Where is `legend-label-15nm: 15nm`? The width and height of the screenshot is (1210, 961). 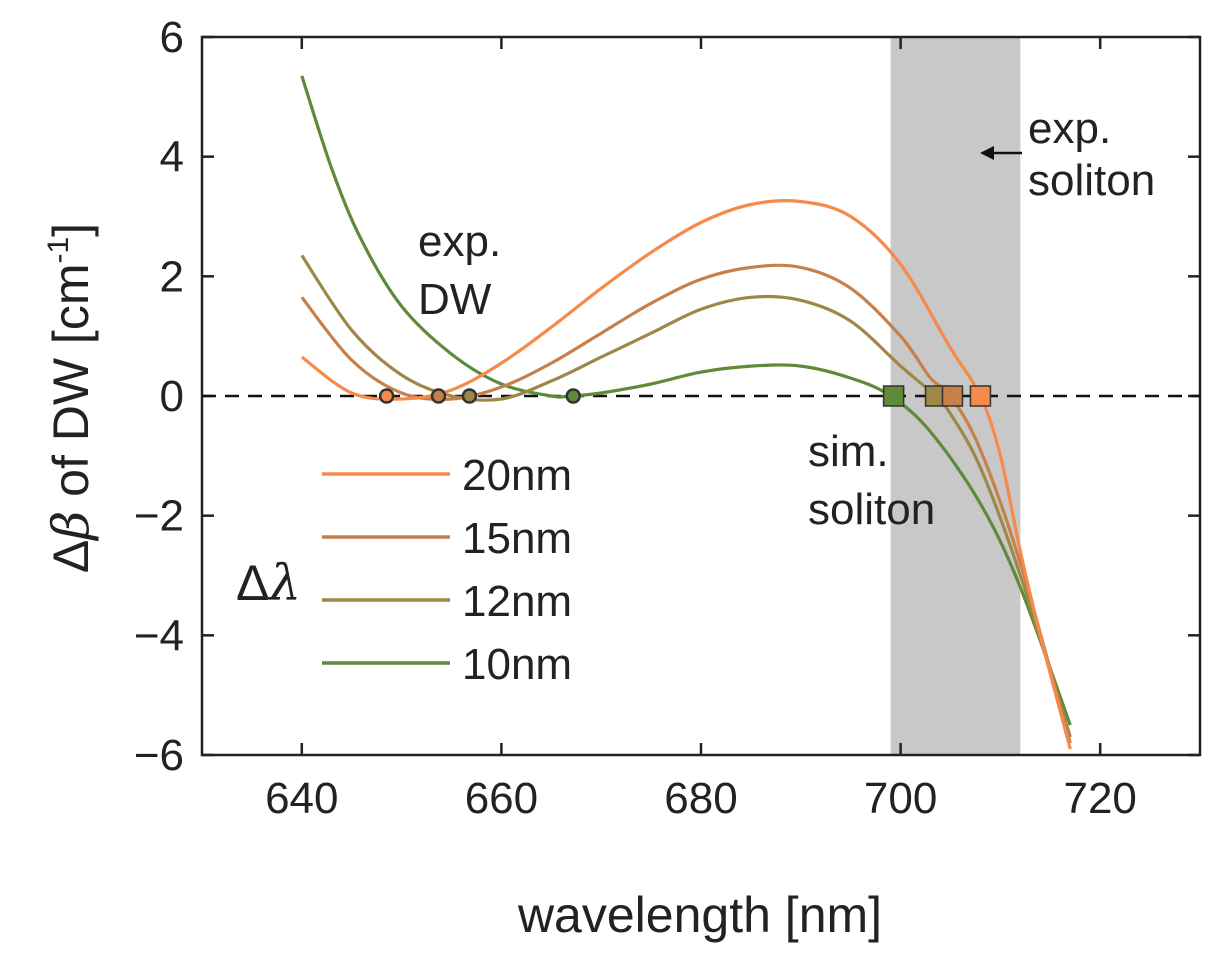
legend-label-15nm: 15nm is located at coordinates (517, 538).